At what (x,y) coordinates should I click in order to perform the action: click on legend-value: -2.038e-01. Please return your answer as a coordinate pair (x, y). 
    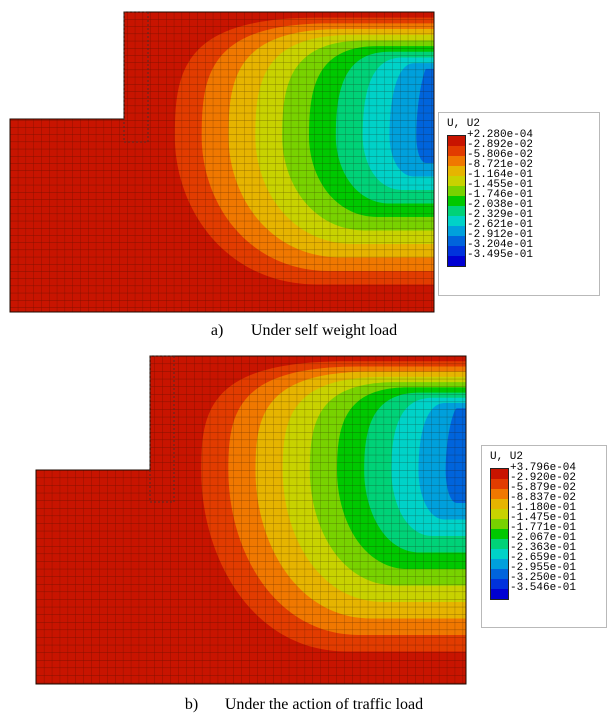
    Looking at the image, I should click on (500, 205).